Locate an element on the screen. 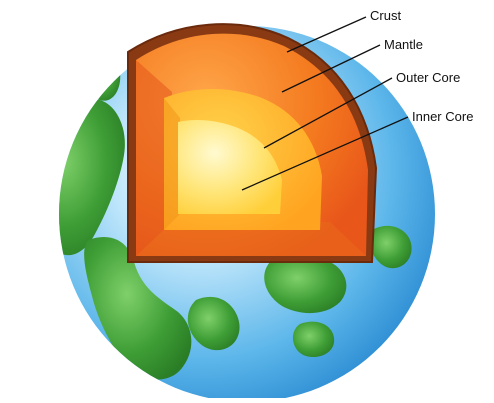  inner-core-layer is located at coordinates (230, 167).